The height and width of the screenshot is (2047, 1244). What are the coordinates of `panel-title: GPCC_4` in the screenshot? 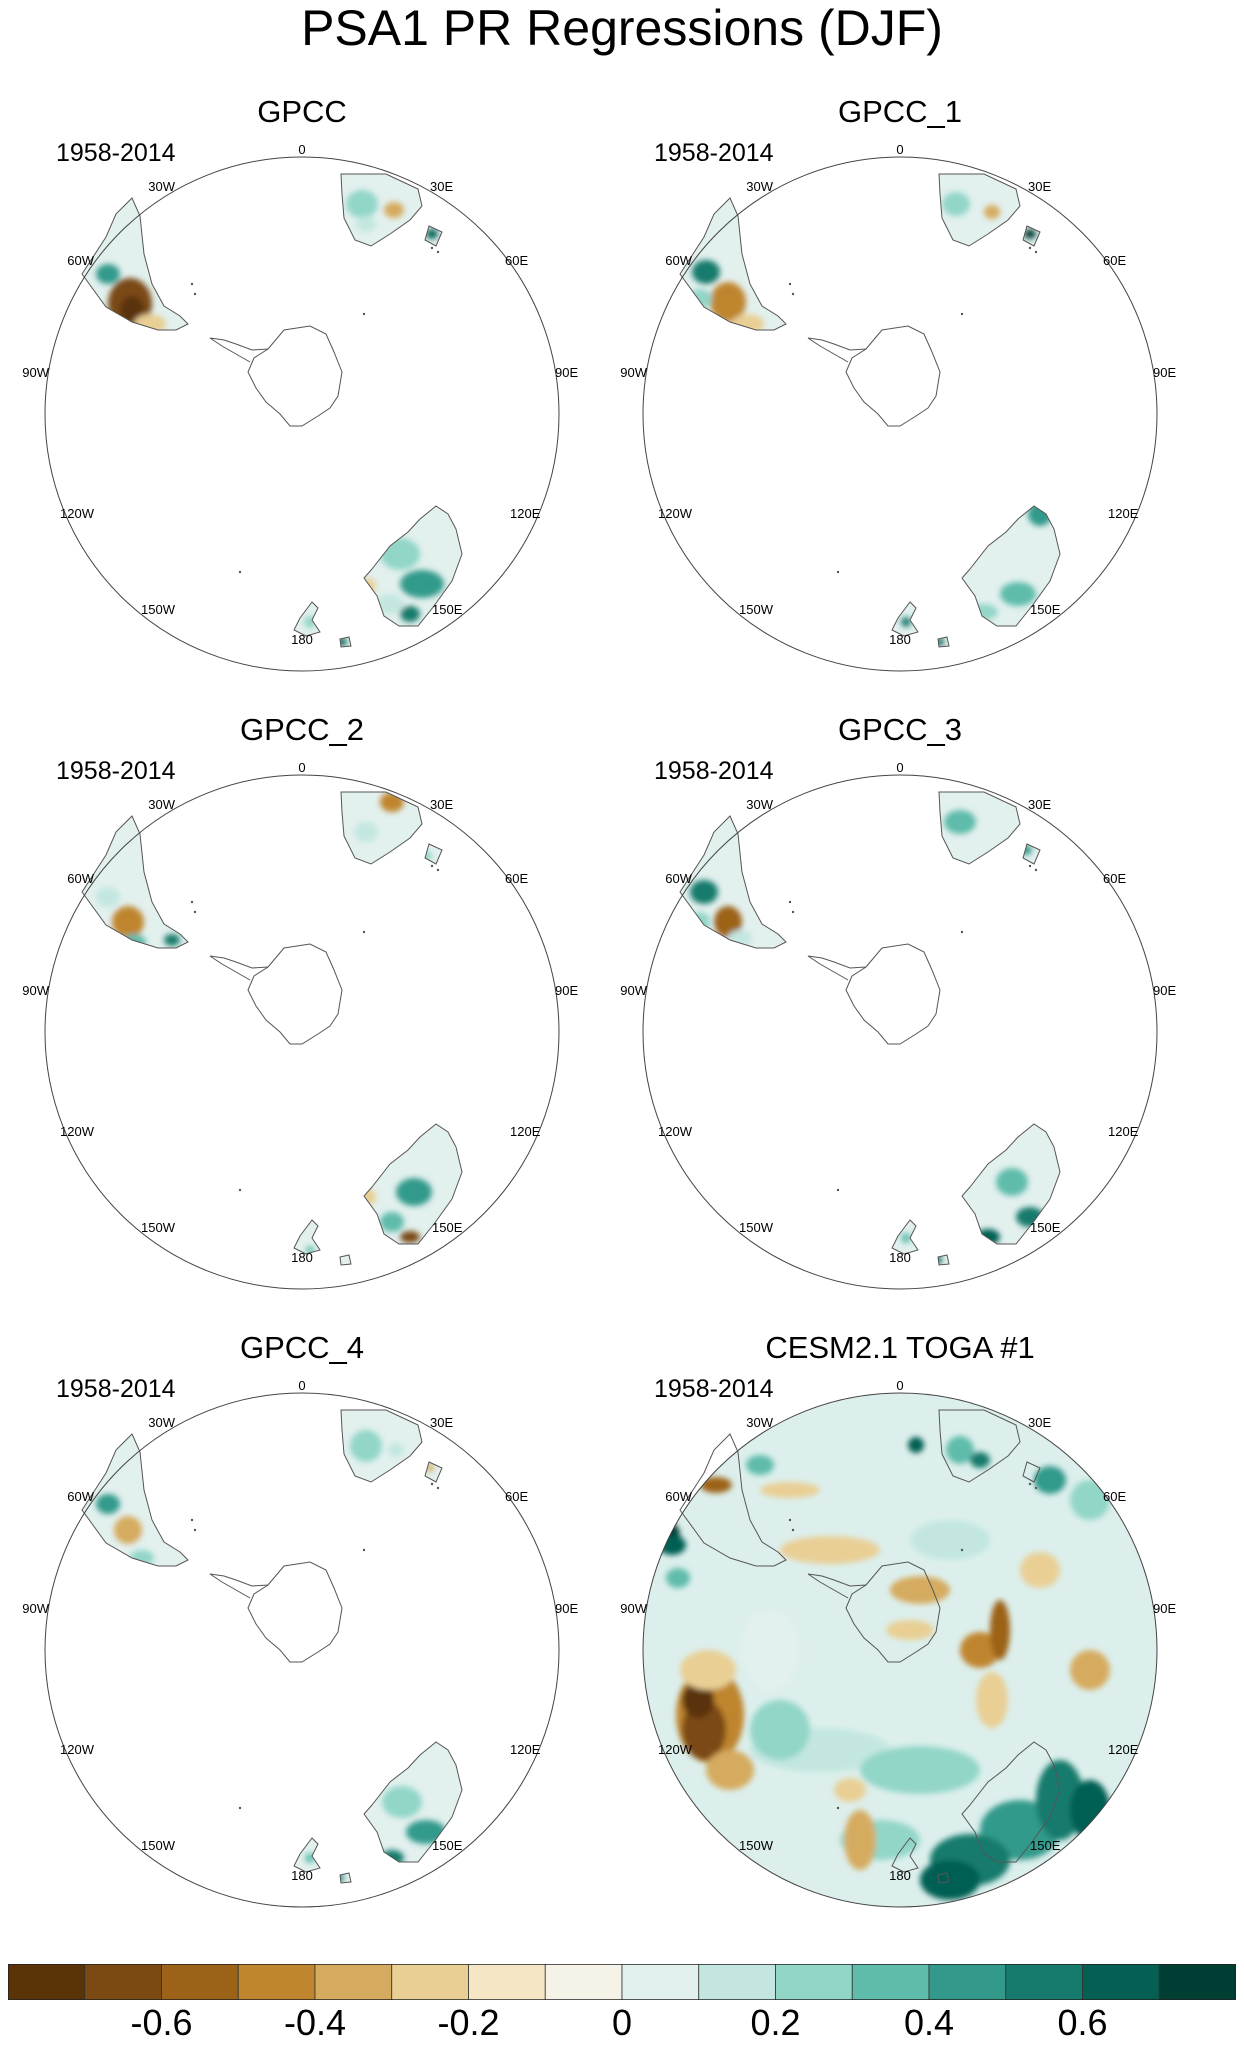 It's located at (302, 1347).